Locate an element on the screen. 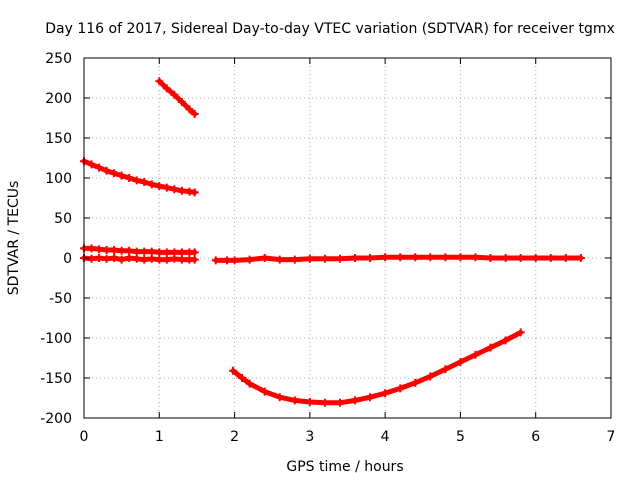 The image size is (640, 480). y-tick-label: -100 is located at coordinates (56, 339).